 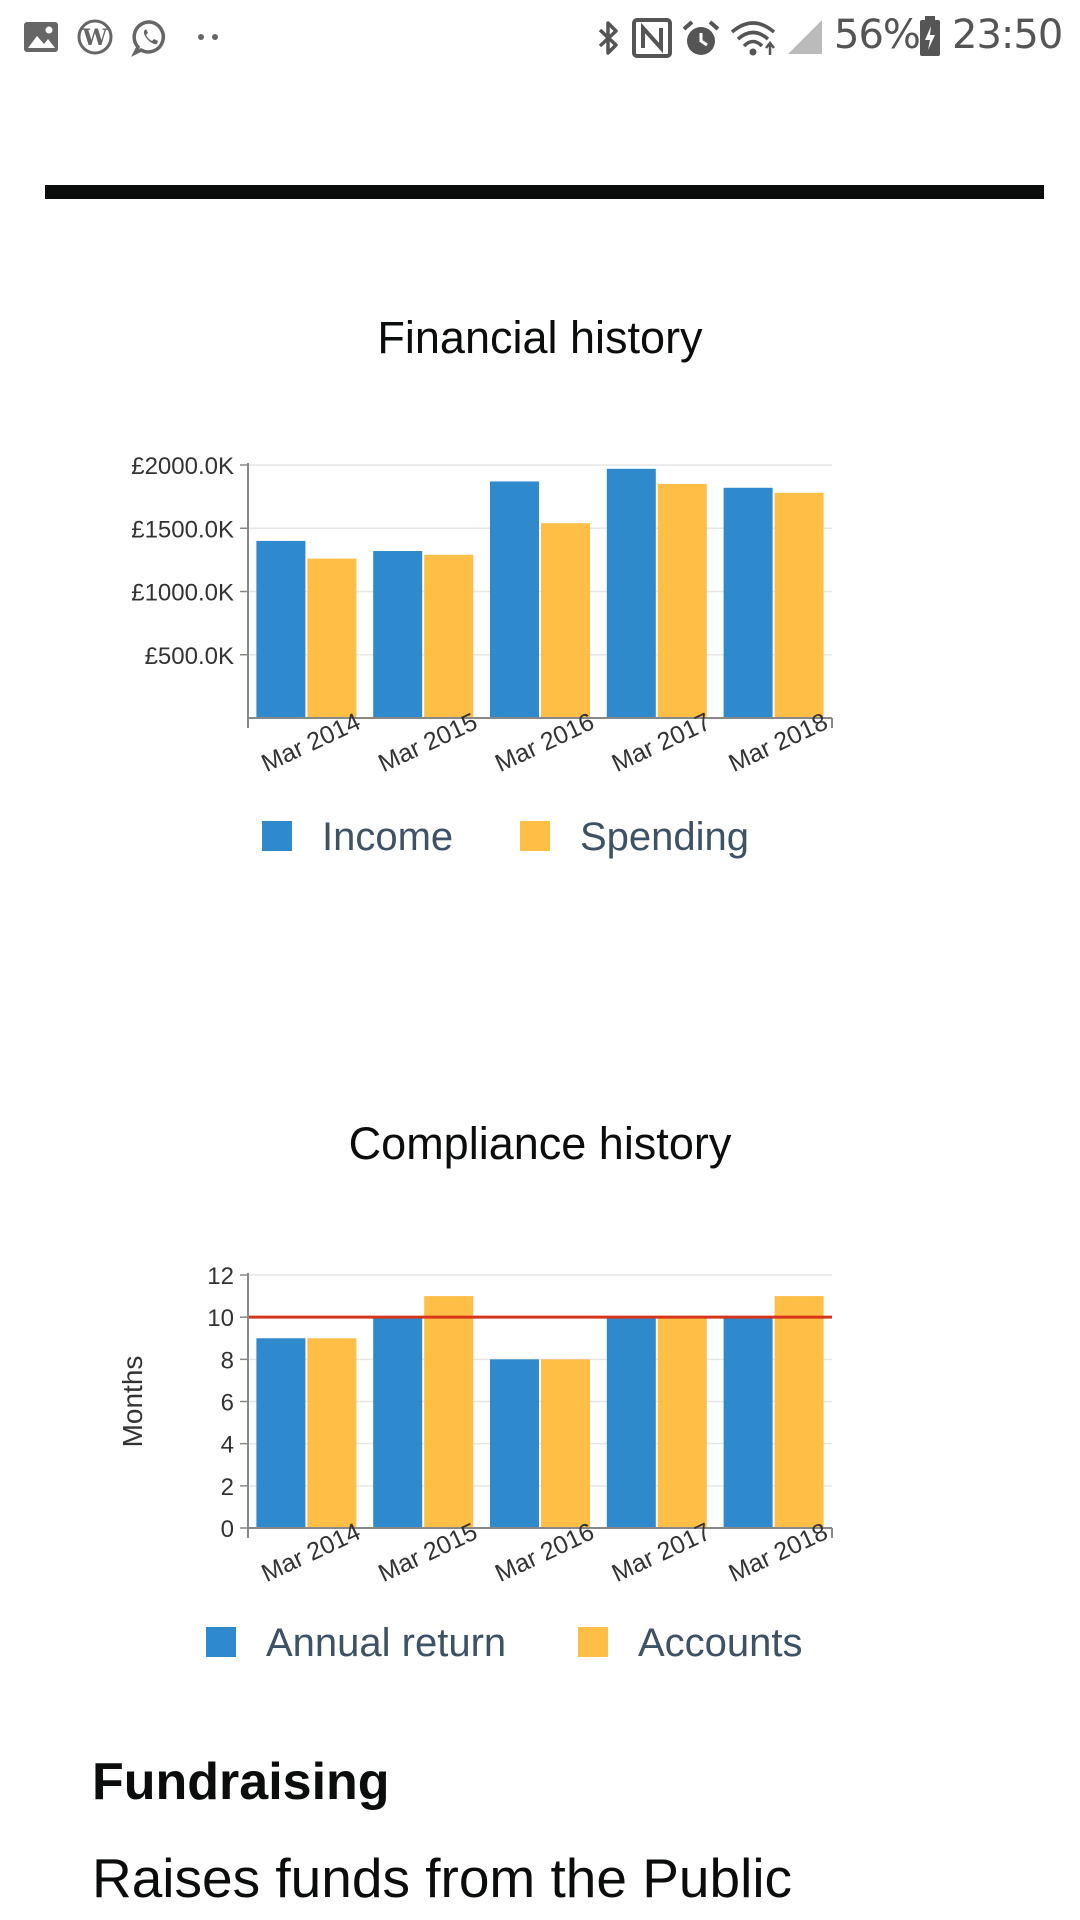 I want to click on y-tick-label: £500.0K, so click(x=189, y=656).